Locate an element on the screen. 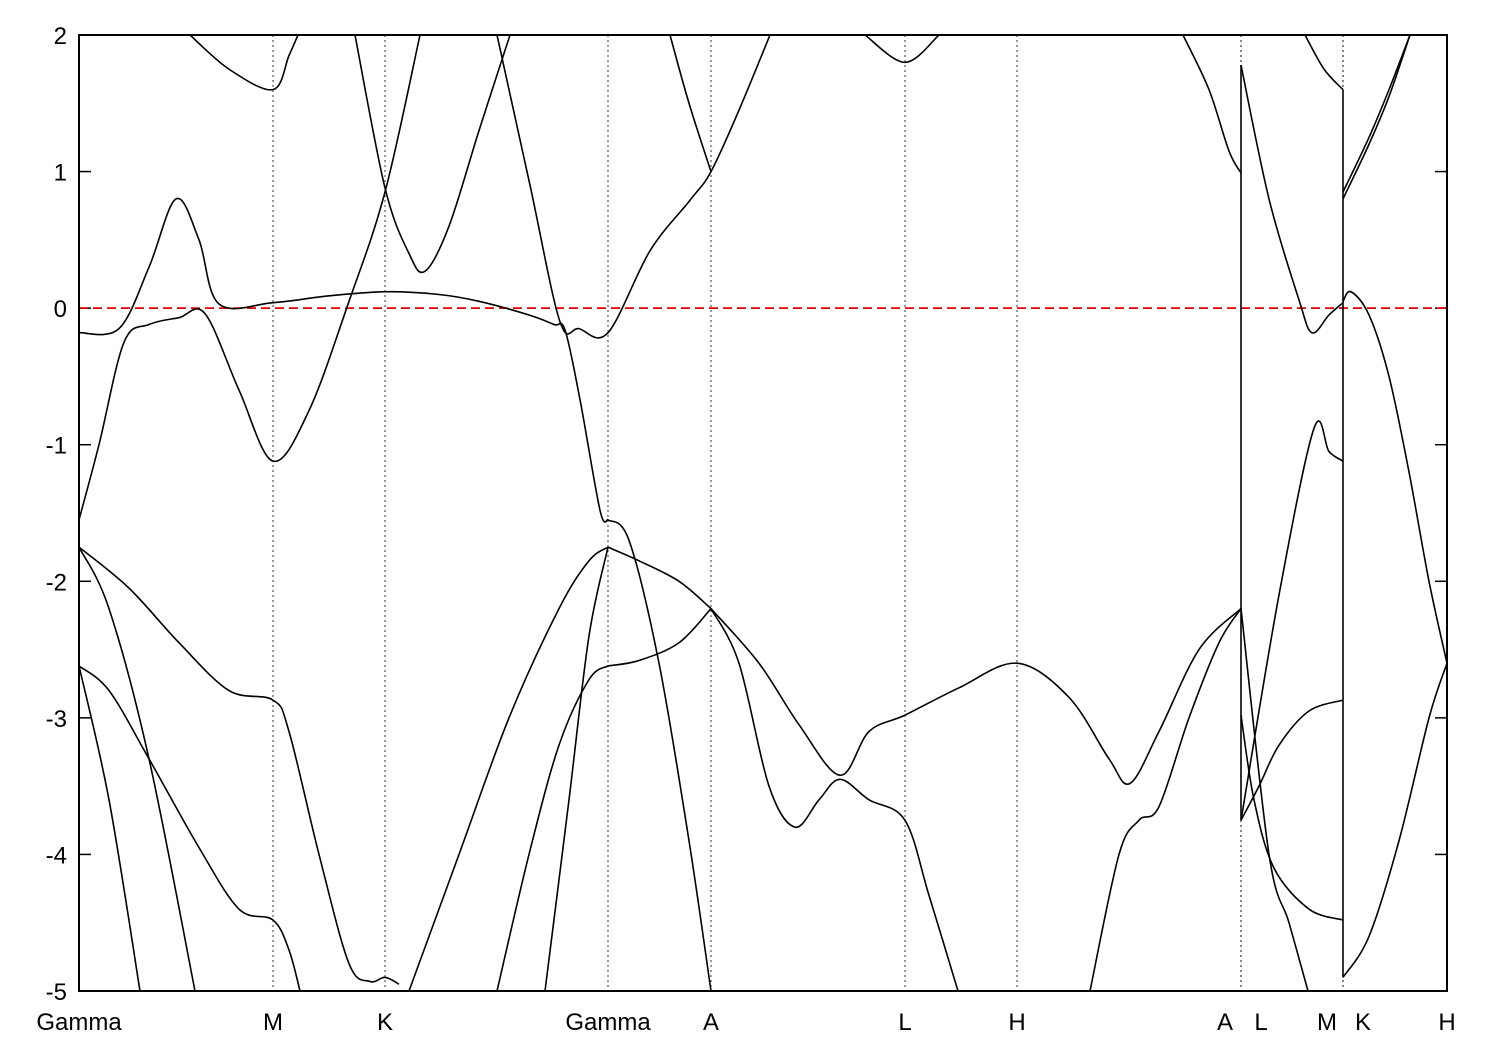  y-tick-label: -1 is located at coordinates (56, 446).